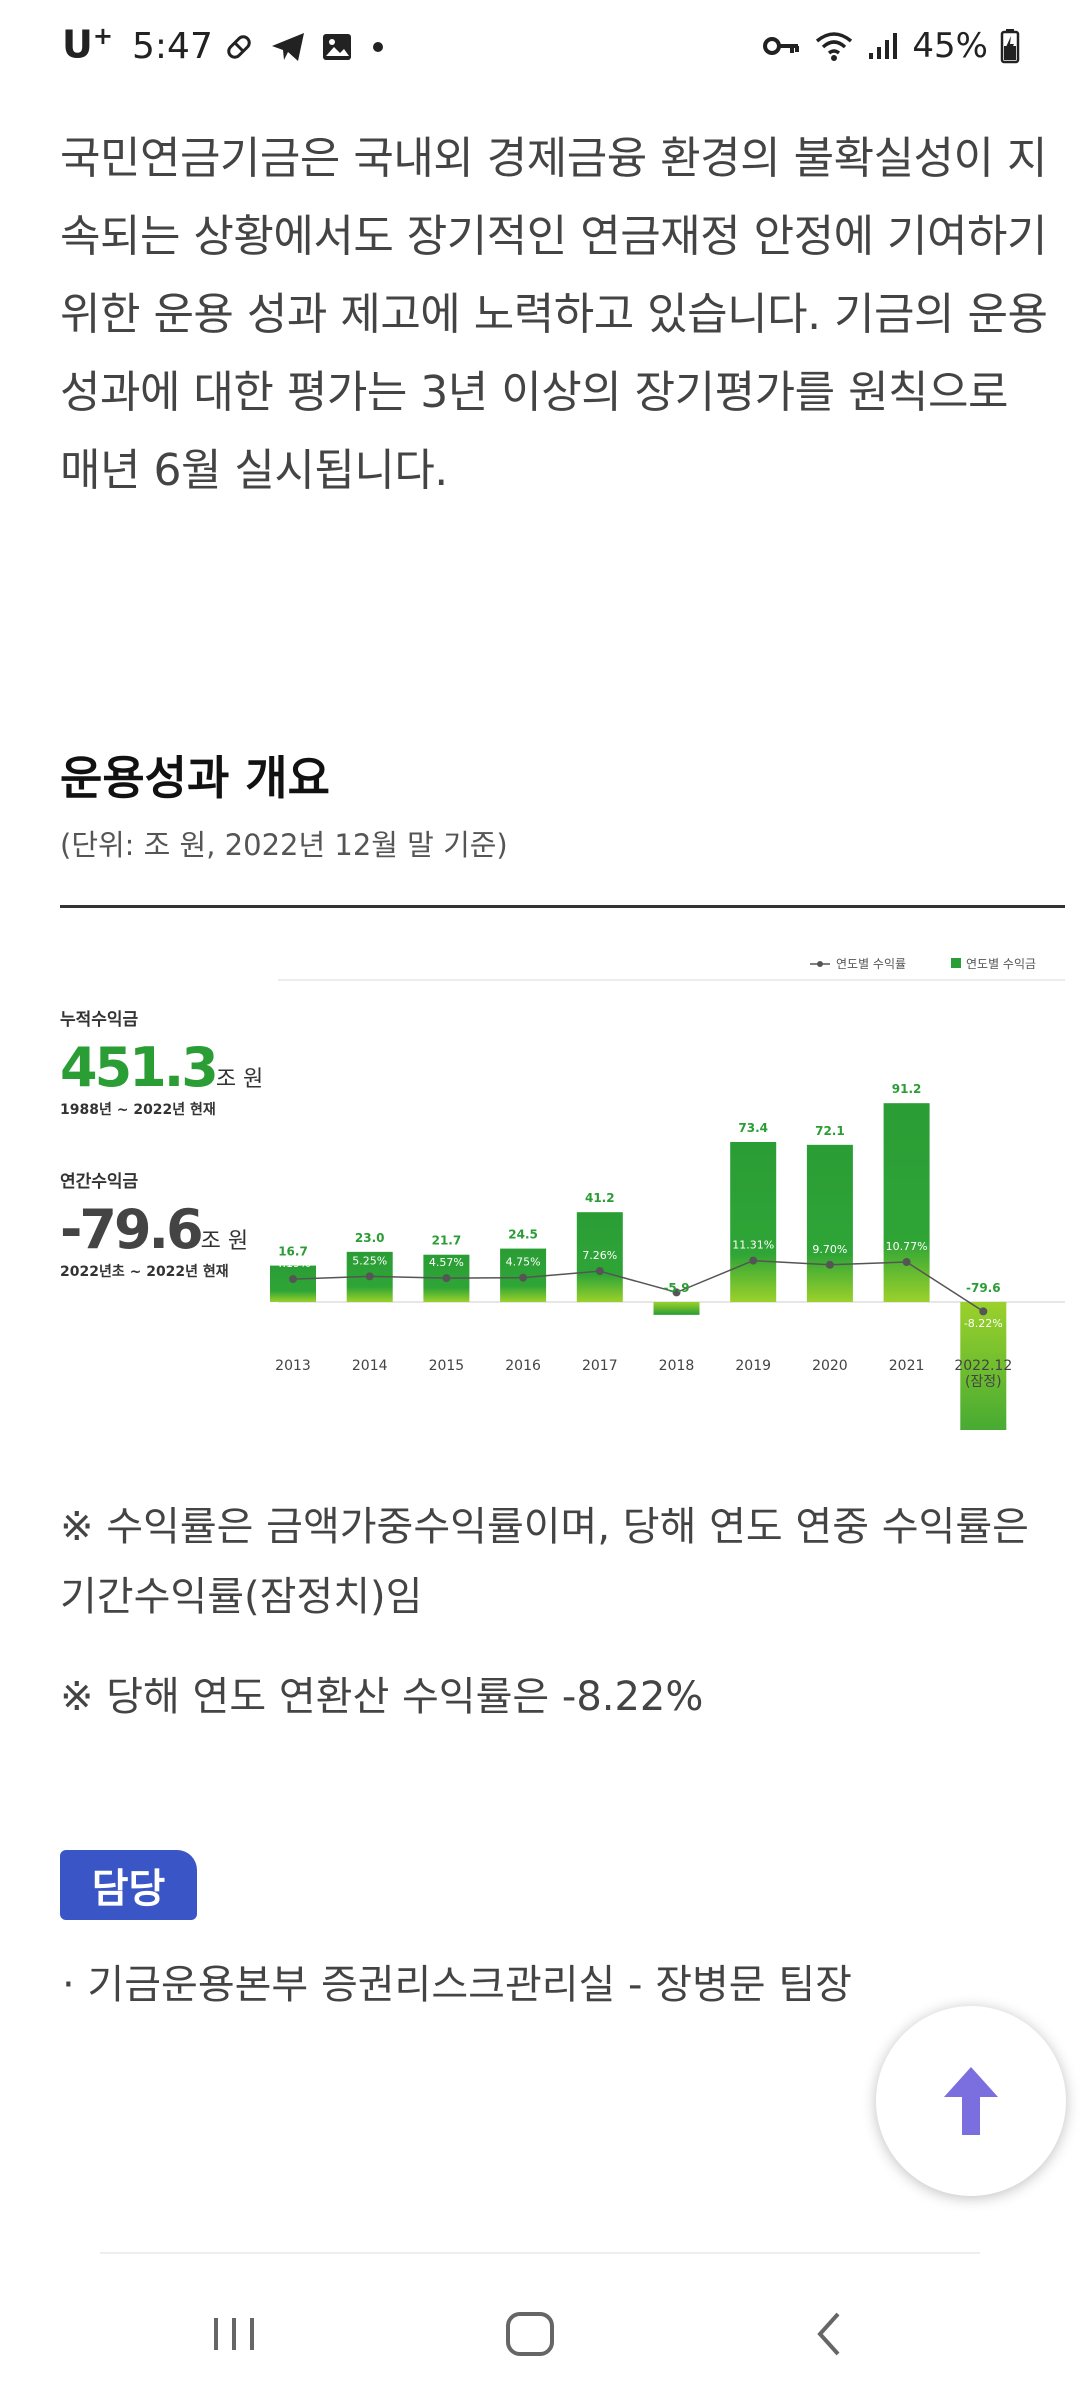 The height and width of the screenshot is (2400, 1080). What do you see at coordinates (234, 2334) in the screenshot?
I see `recent-apps-icon` at bounding box center [234, 2334].